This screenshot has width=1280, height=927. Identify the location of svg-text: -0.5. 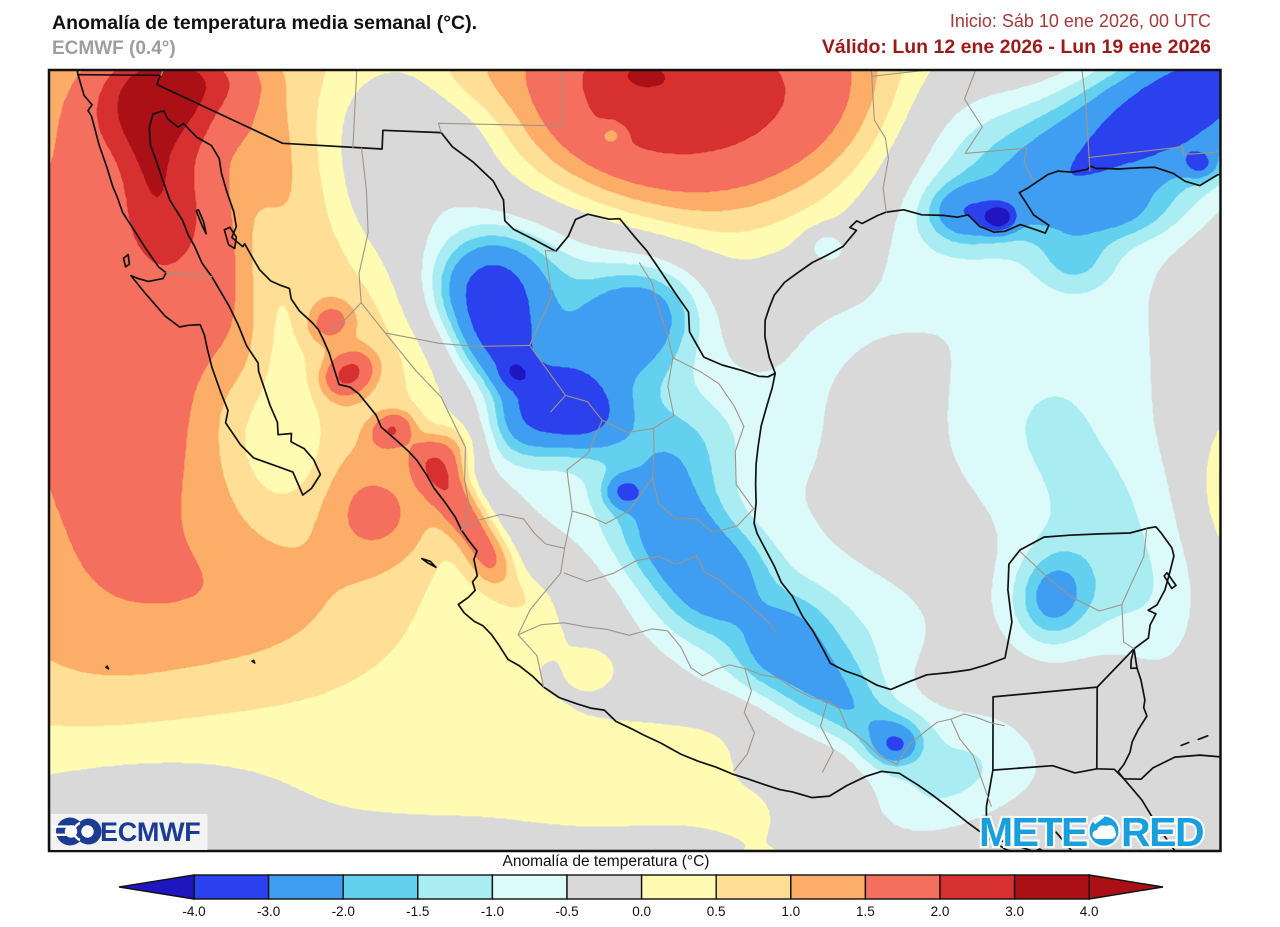
(566, 911).